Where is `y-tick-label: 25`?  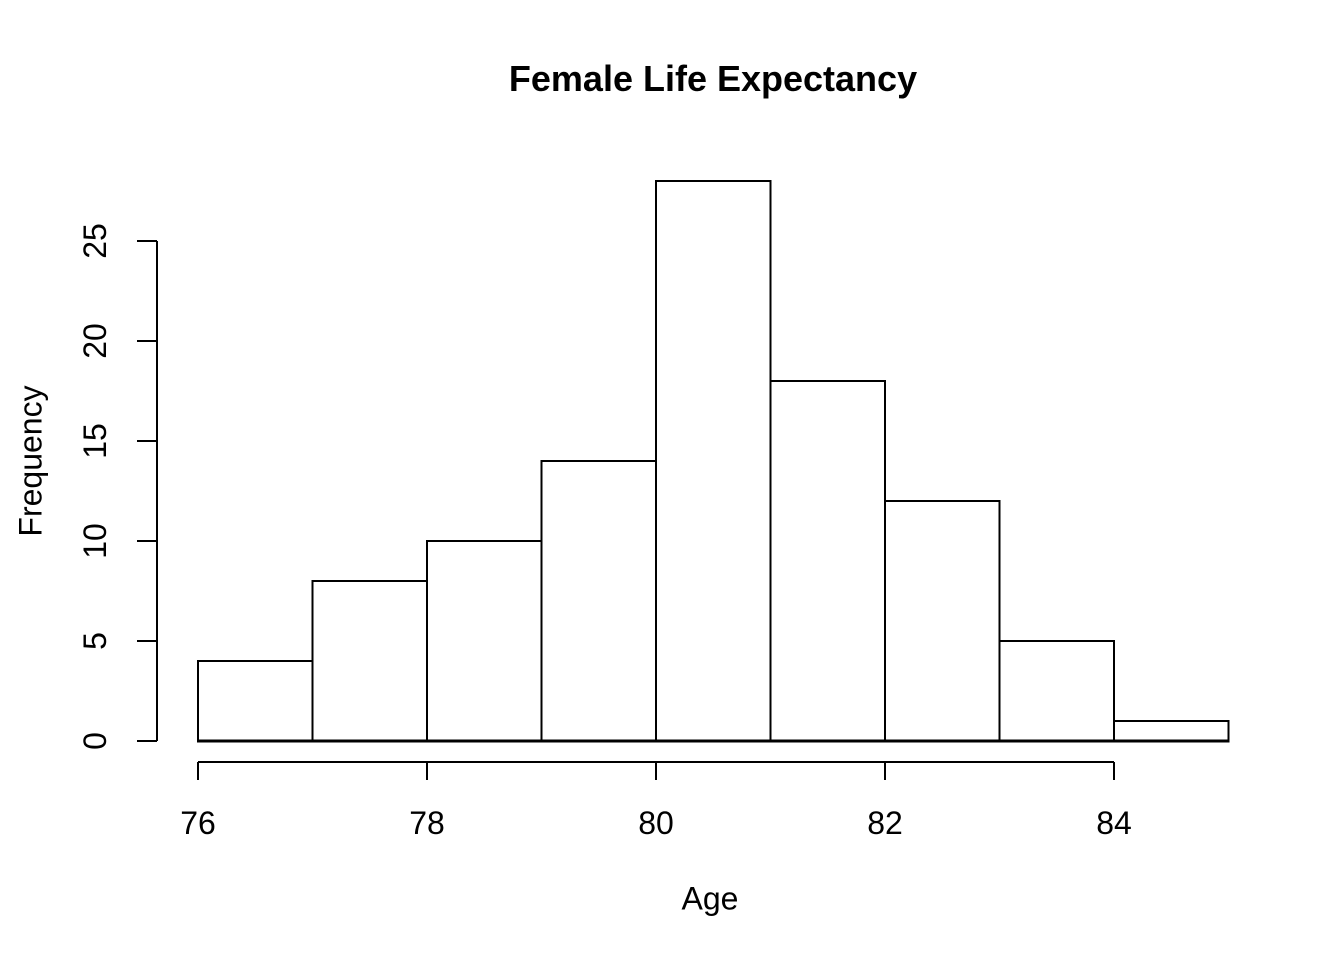
y-tick-label: 25 is located at coordinates (95, 241).